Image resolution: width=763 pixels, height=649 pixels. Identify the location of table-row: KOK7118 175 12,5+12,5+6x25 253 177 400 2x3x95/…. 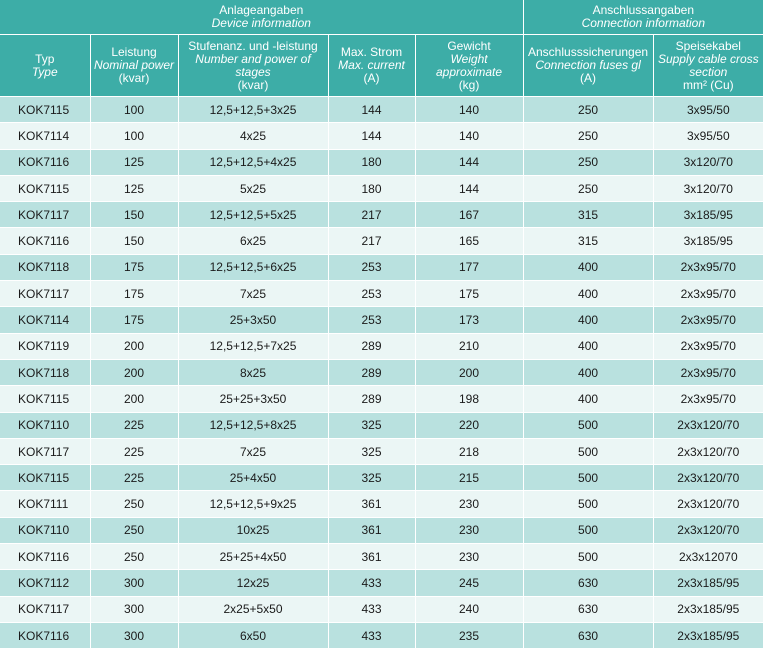
(381, 268).